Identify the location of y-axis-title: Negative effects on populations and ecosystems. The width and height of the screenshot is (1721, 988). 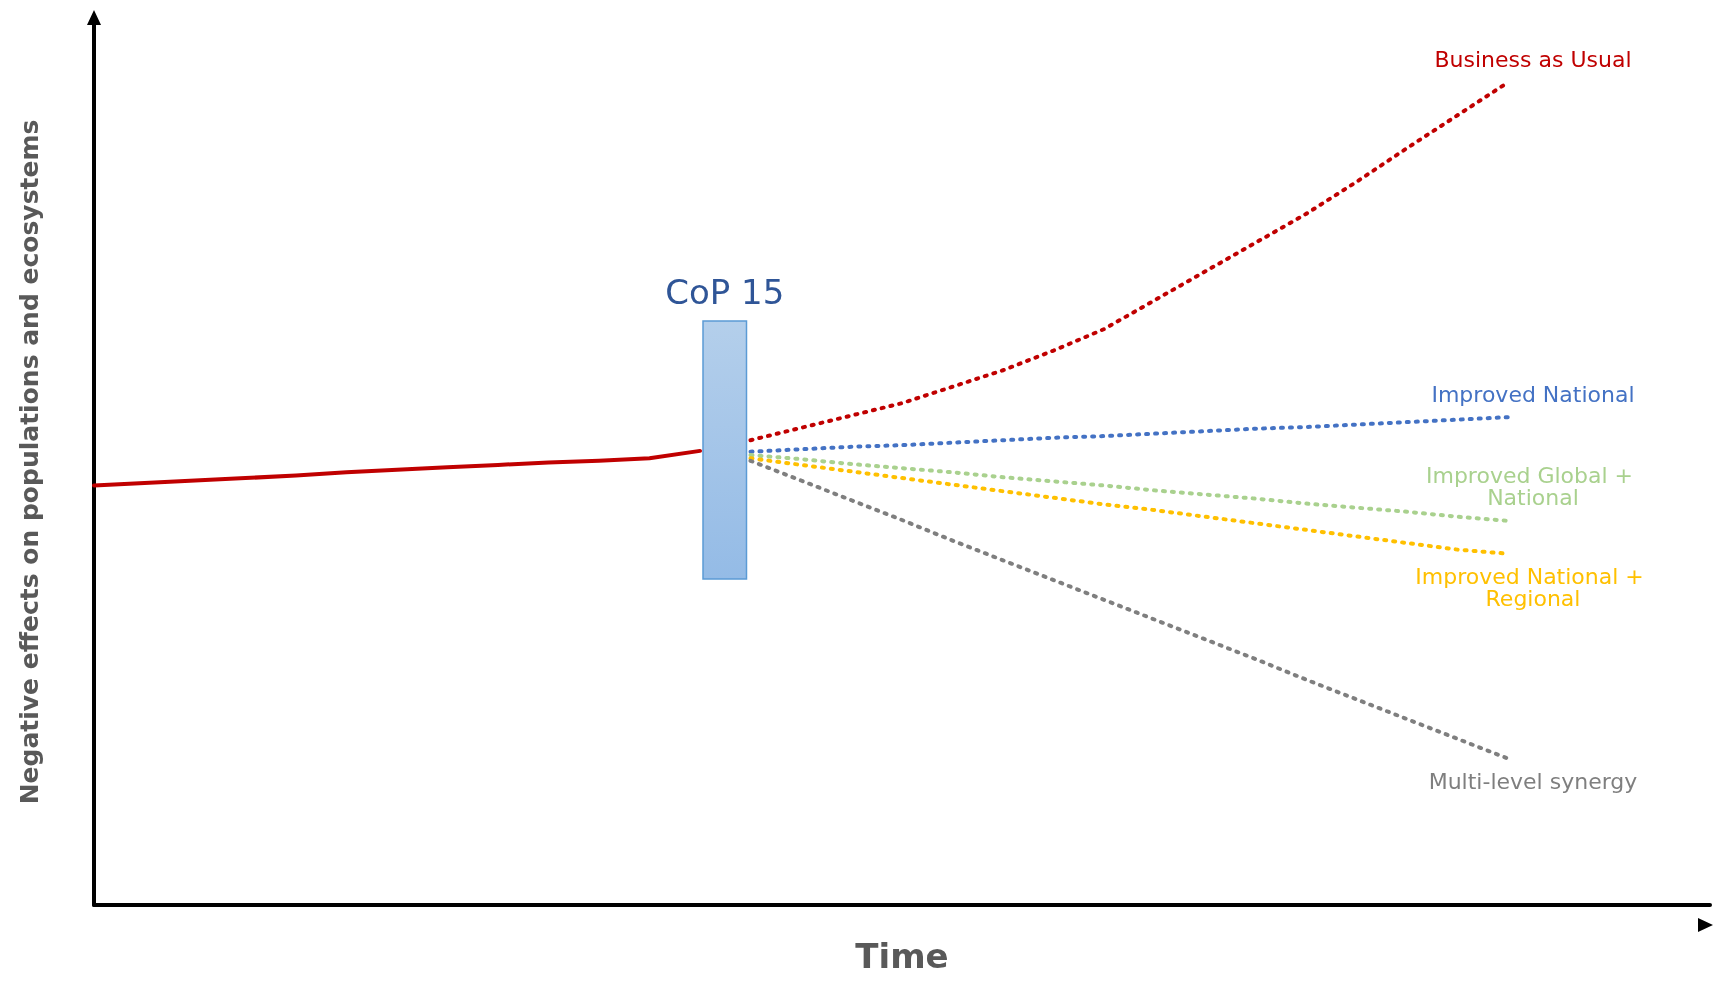
(29, 462).